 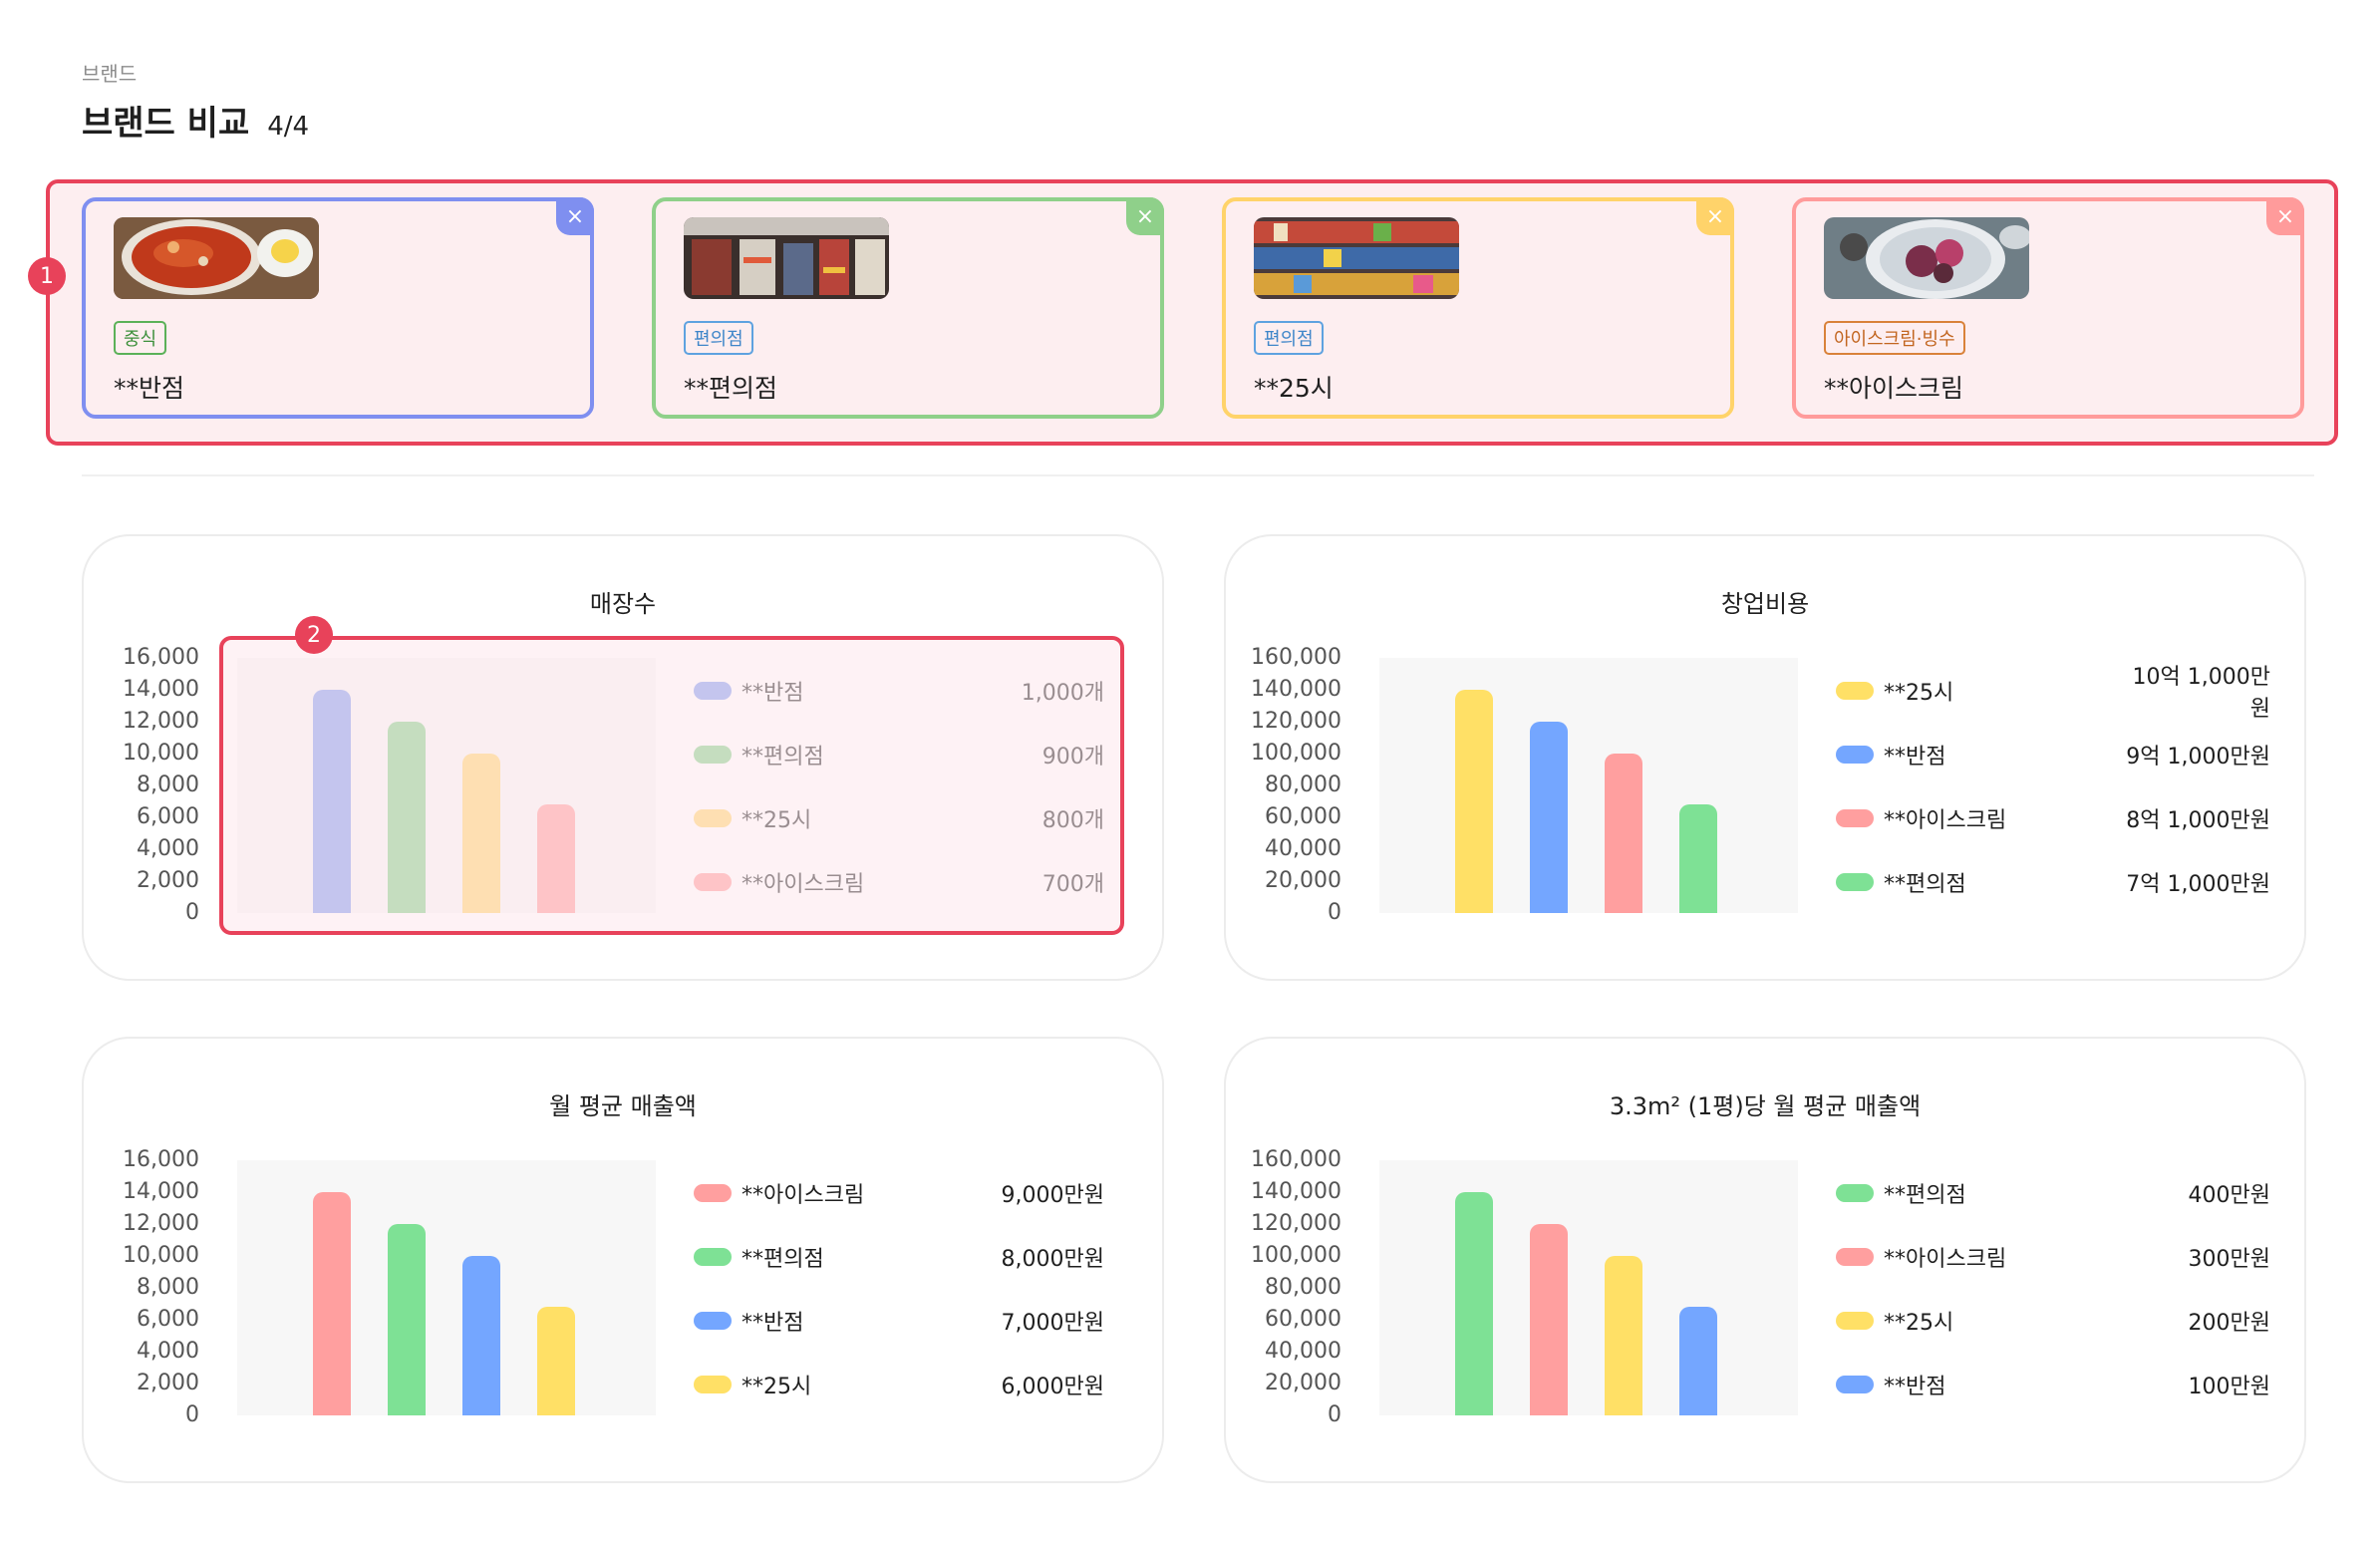 I want to click on legend-item: **25시 200만원, so click(x=2053, y=1321).